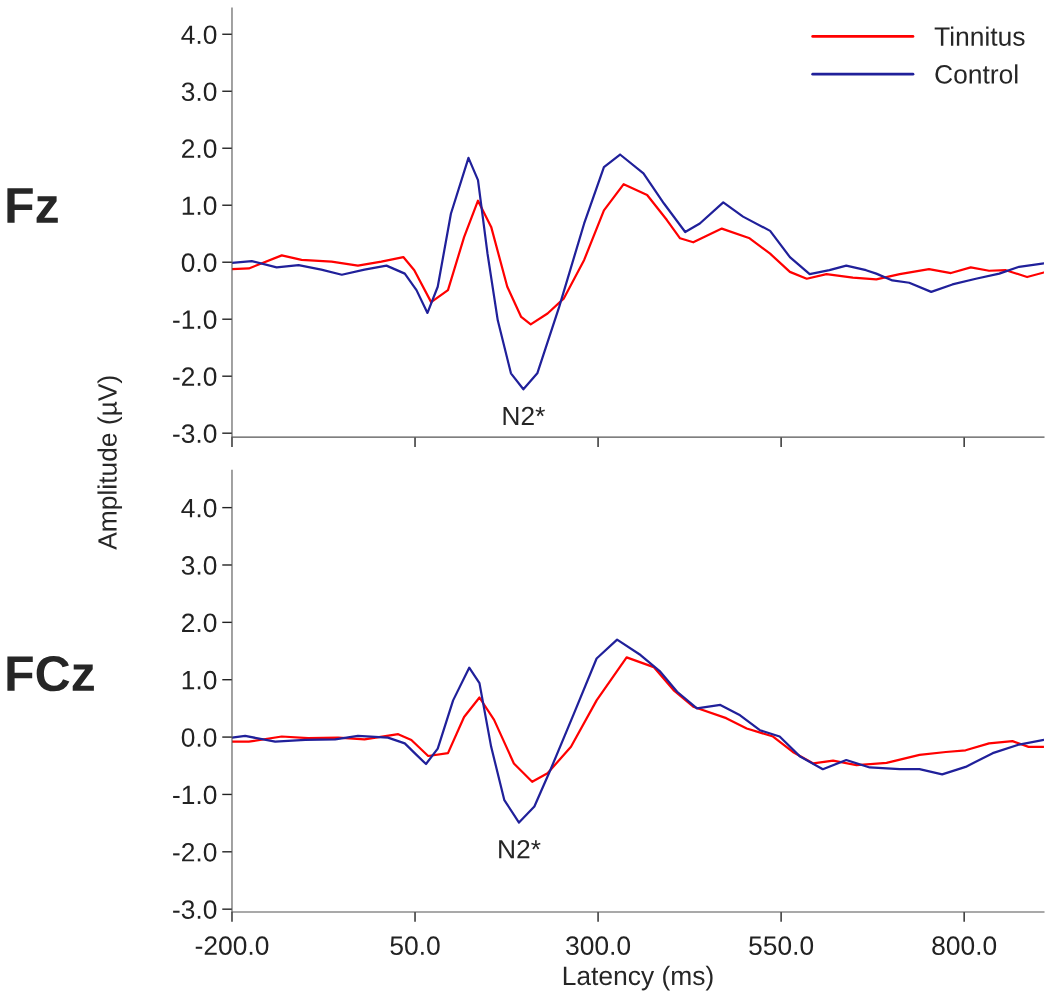 This screenshot has height=1005, width=1045. Describe the element at coordinates (32, 205) in the screenshot. I see `text: Fz` at that location.